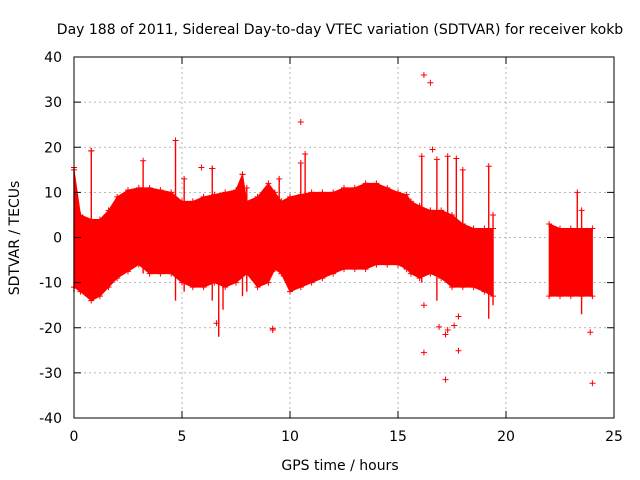 The height and width of the screenshot is (480, 640). Describe the element at coordinates (506, 437) in the screenshot. I see `x-tick-label: 20` at that location.